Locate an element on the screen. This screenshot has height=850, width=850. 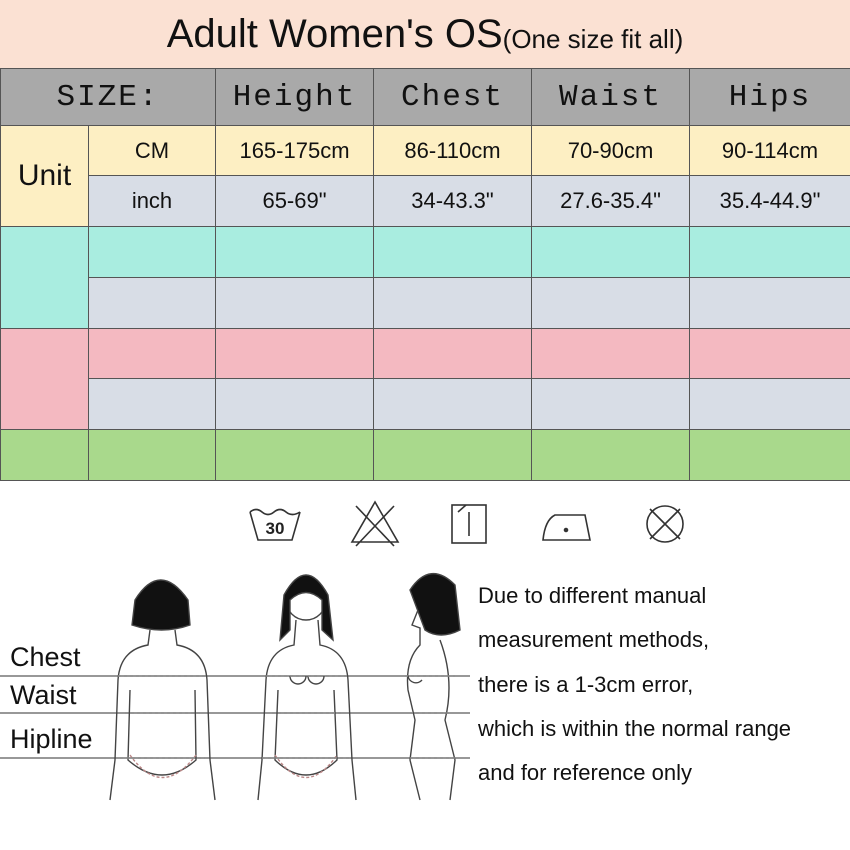
figures is located at coordinates (285, 687).